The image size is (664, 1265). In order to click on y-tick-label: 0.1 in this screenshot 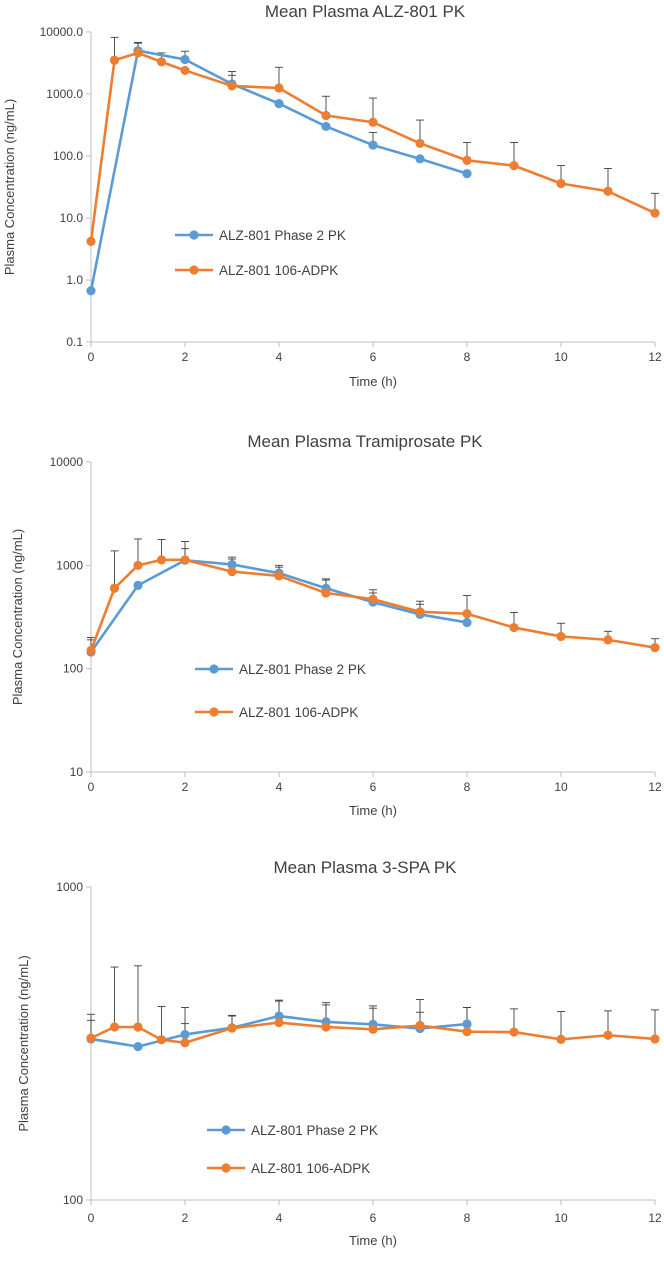, I will do `click(74, 342)`.